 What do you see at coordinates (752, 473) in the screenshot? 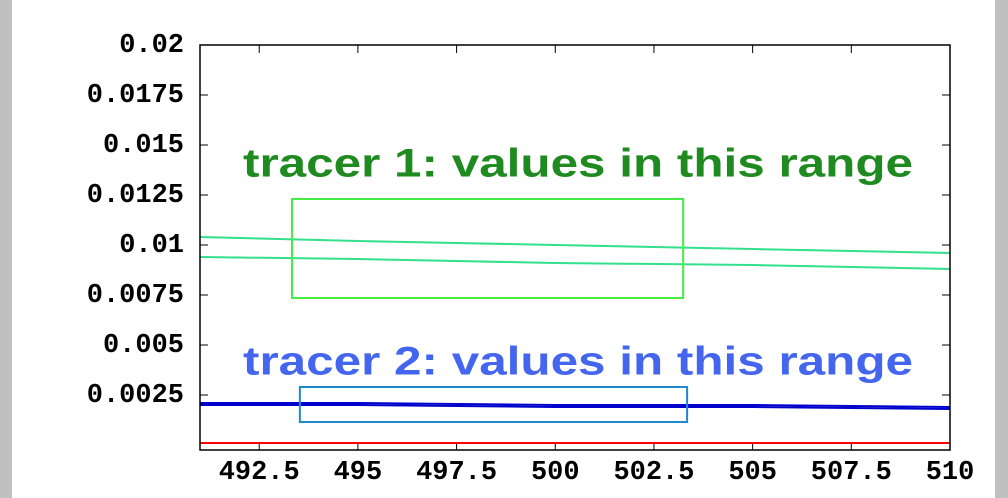
I see `x-tick-label: 505` at bounding box center [752, 473].